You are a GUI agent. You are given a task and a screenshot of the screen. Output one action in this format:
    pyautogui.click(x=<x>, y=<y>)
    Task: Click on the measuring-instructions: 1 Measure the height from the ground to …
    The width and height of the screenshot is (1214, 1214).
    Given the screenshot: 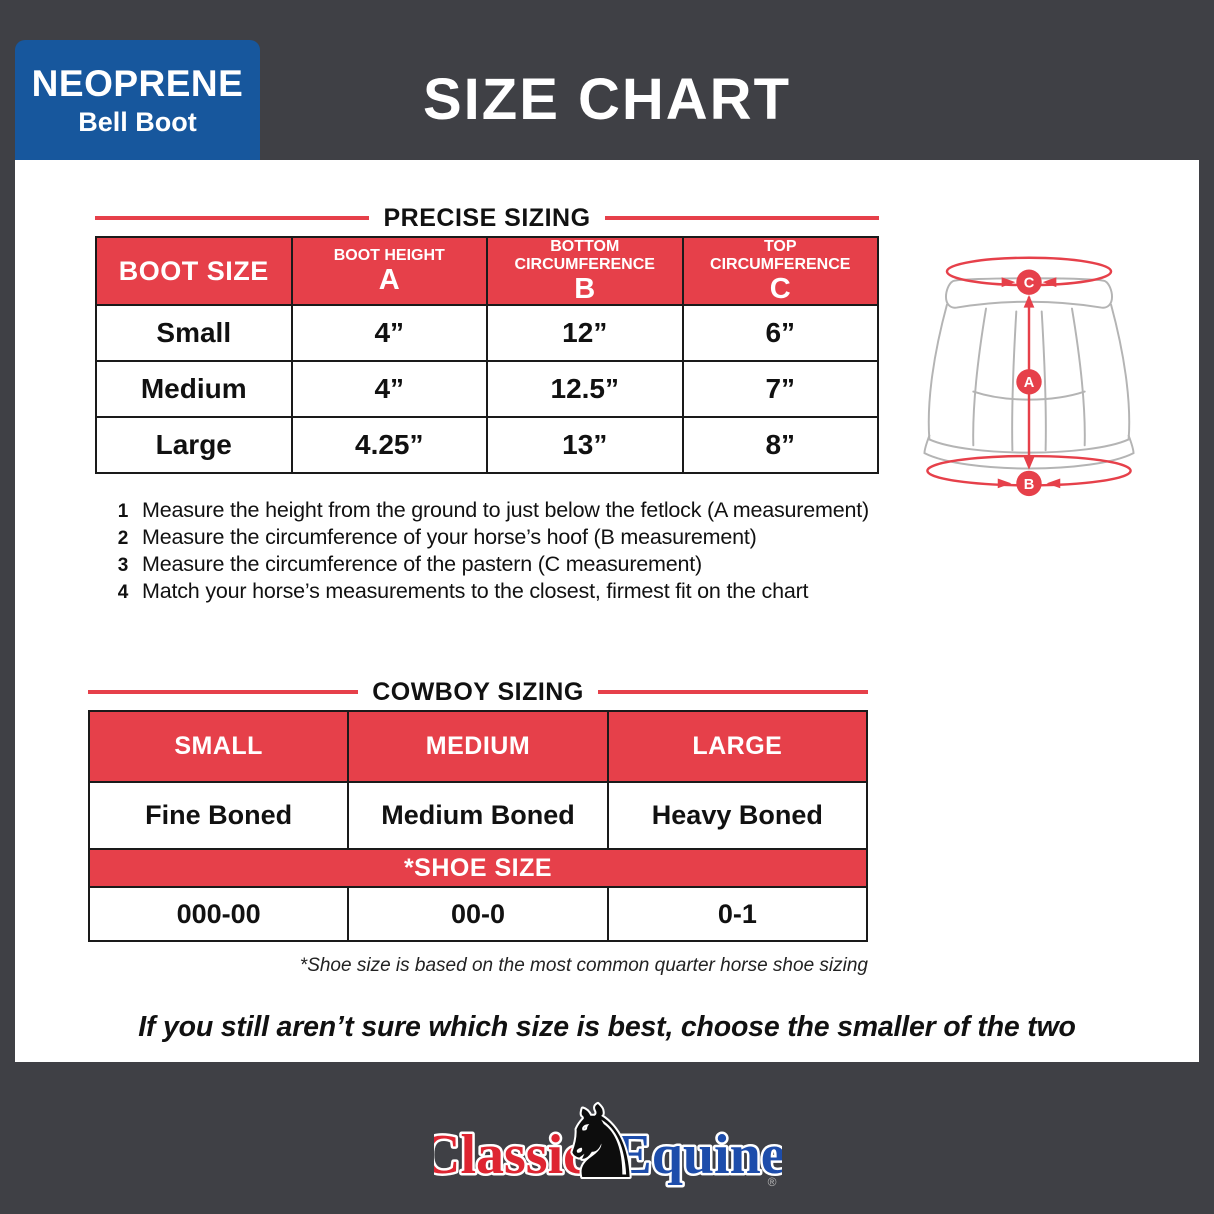 What is the action you would take?
    pyautogui.click(x=504, y=552)
    